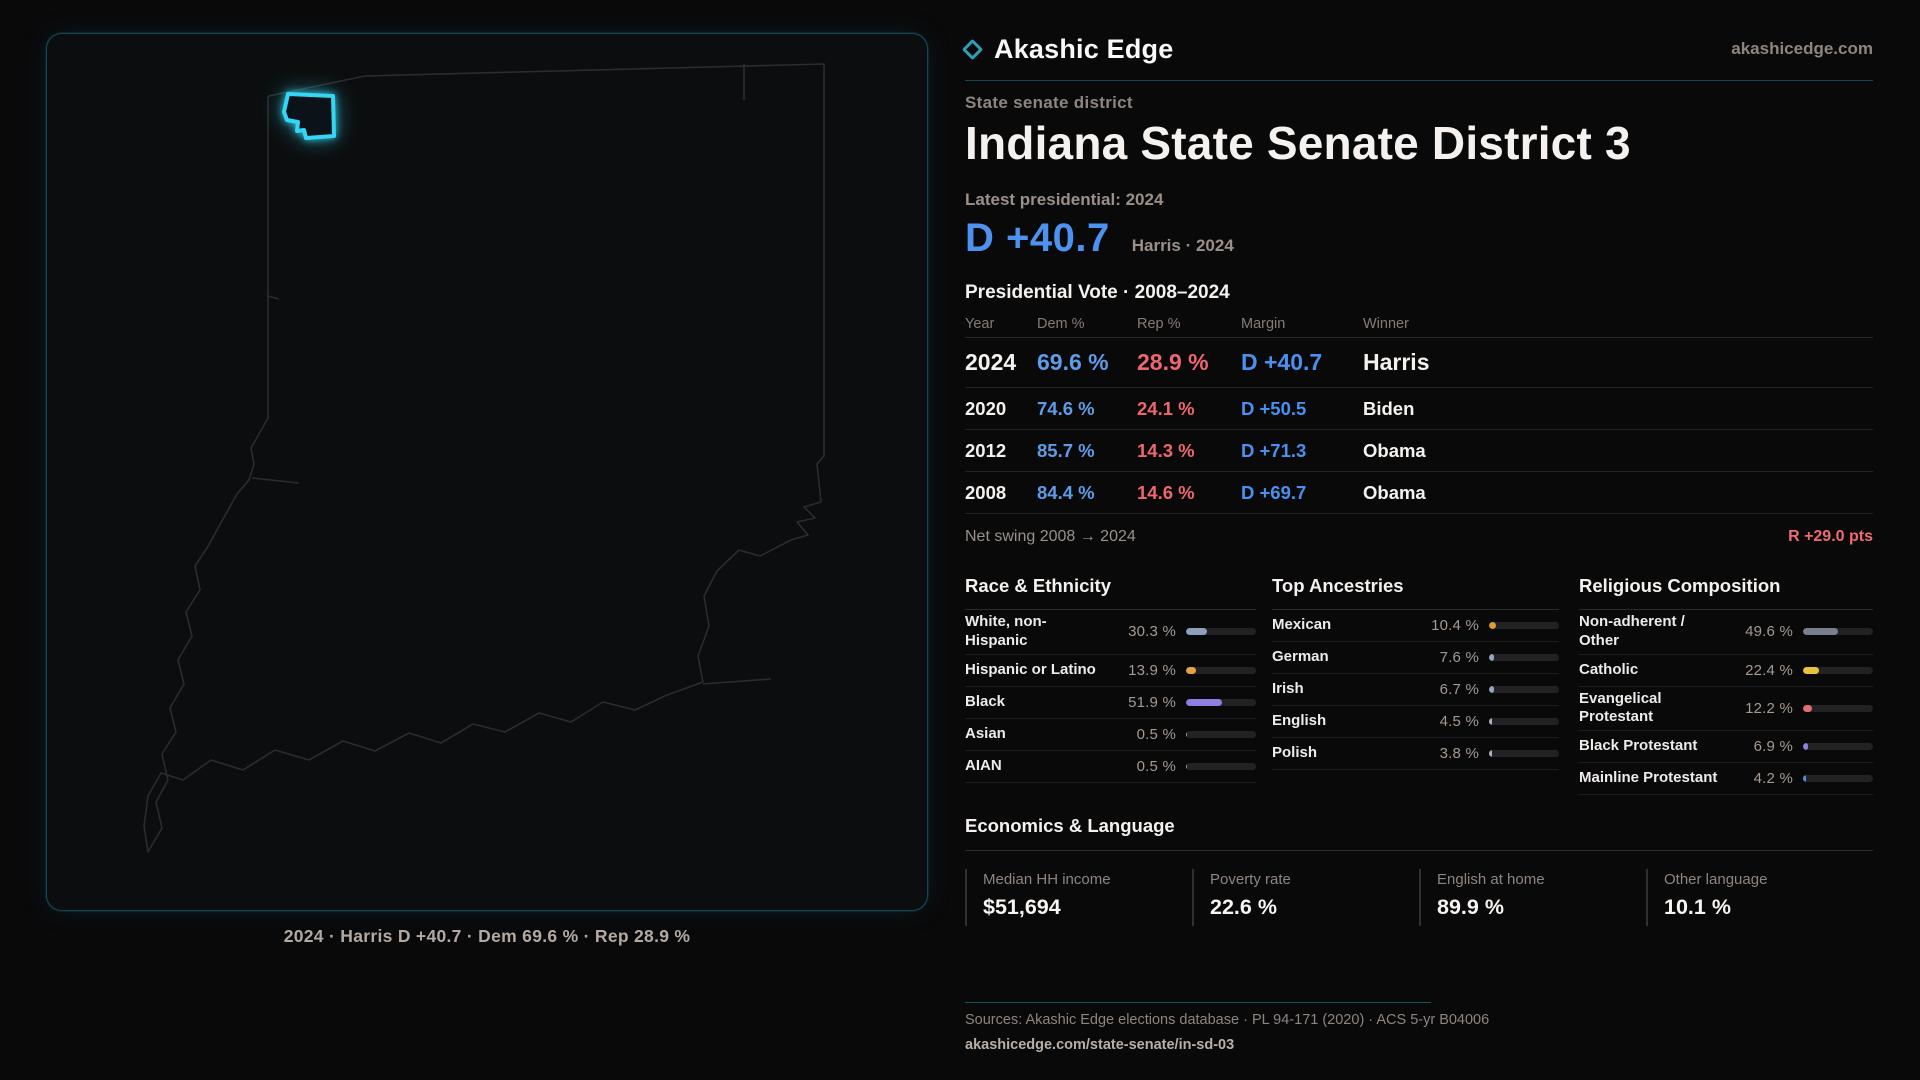 The height and width of the screenshot is (1080, 1920). Describe the element at coordinates (991, 362) in the screenshot. I see `cell-year: 2024` at that location.